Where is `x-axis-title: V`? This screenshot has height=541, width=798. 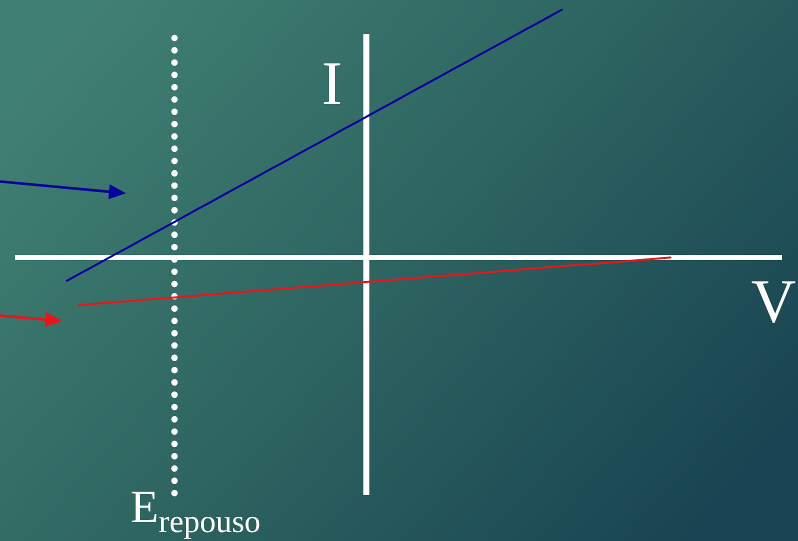
x-axis-title: V is located at coordinates (773, 302).